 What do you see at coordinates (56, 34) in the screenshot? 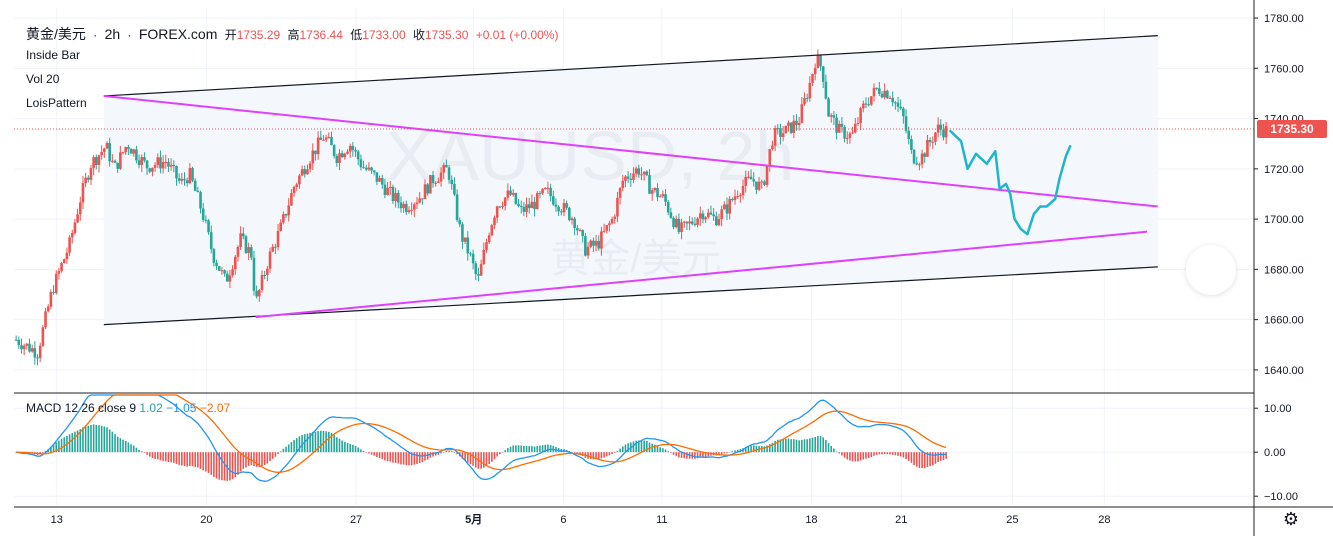
I see `symbol-name: 黄金/美元` at bounding box center [56, 34].